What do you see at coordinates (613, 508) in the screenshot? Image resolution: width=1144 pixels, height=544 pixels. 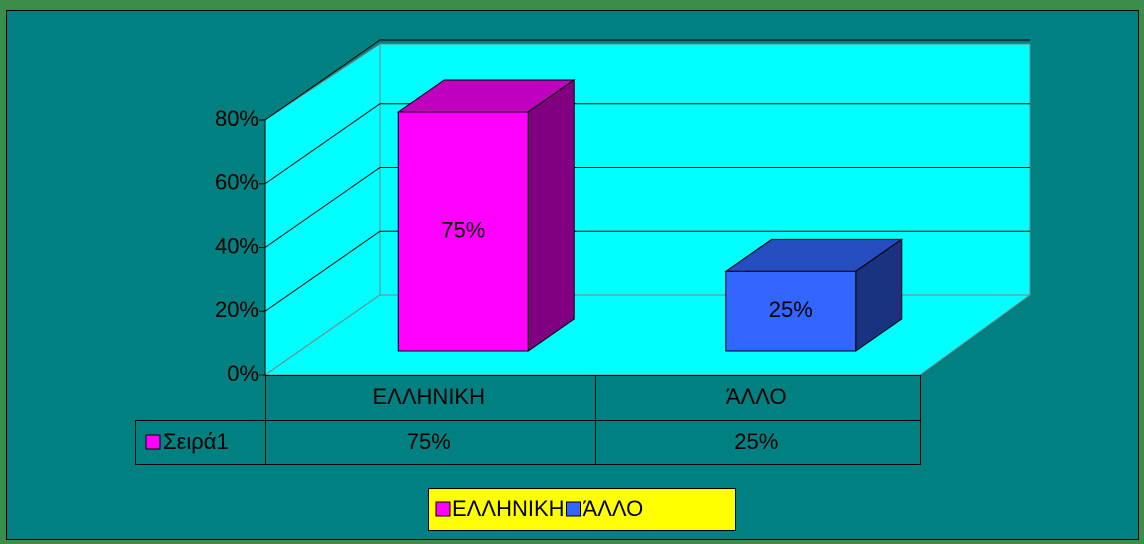 I see `legend-label: ΆΛΛΟ` at bounding box center [613, 508].